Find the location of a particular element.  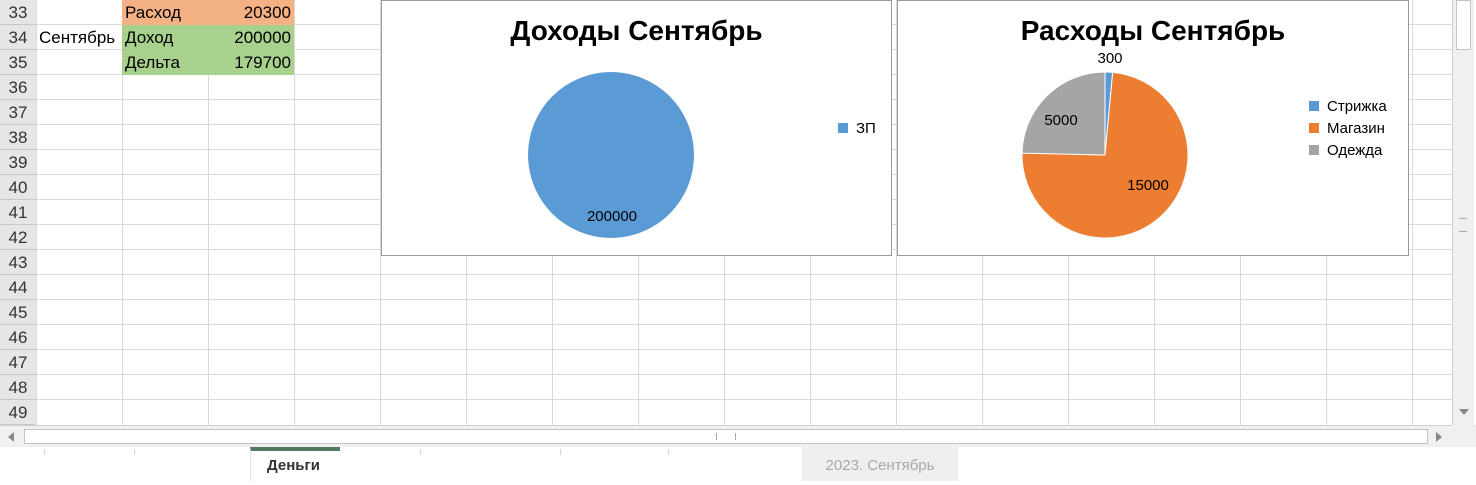

tab-2023-september: 2023. Сентябрь is located at coordinates (880, 464).